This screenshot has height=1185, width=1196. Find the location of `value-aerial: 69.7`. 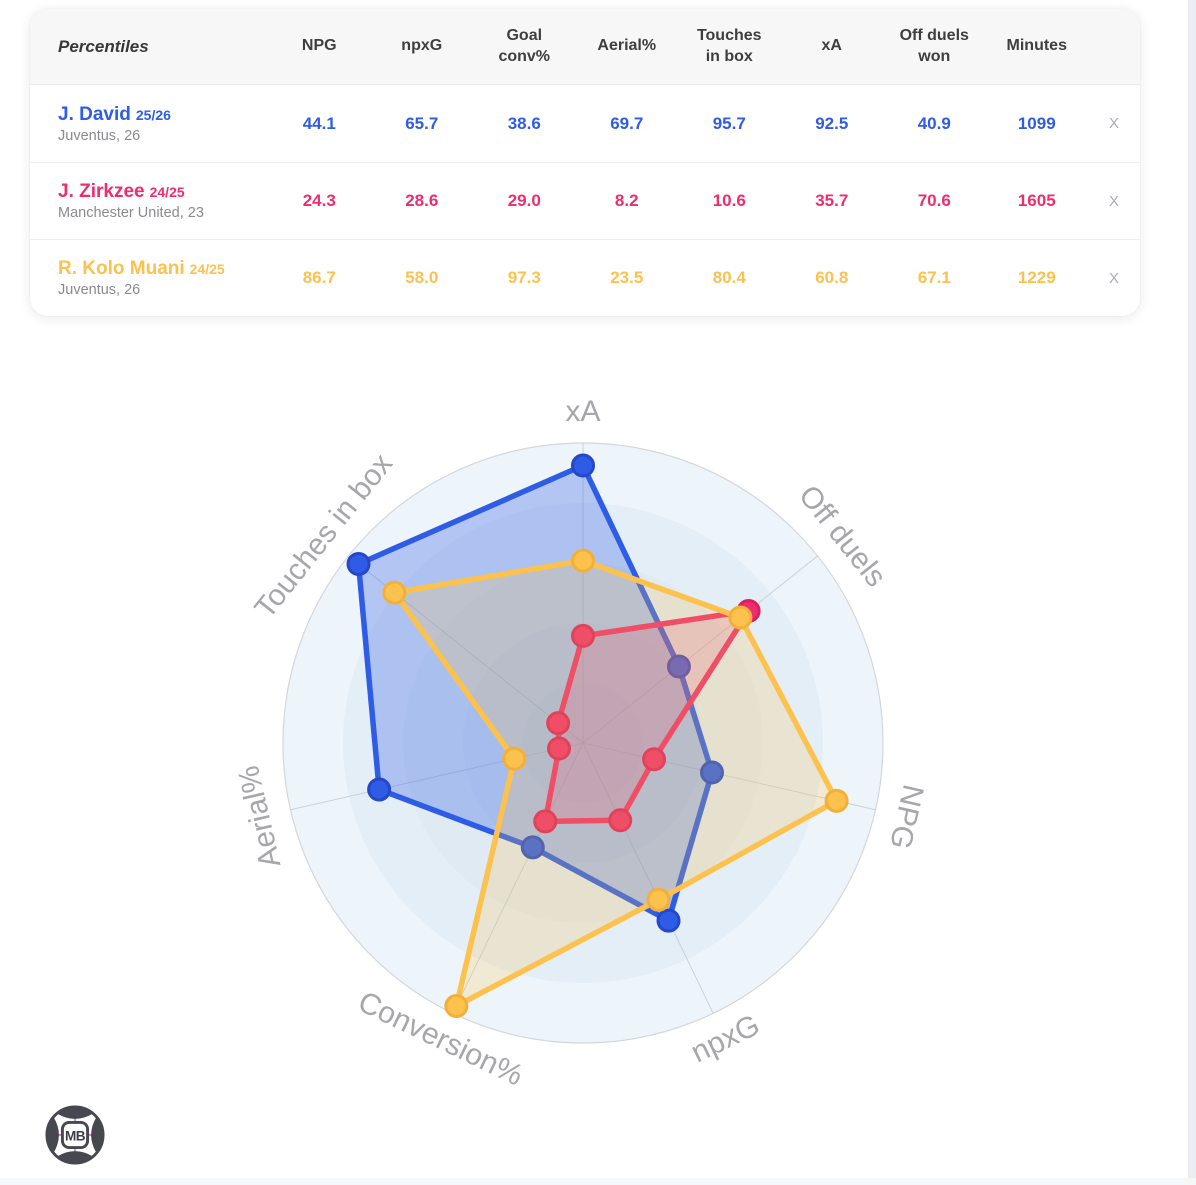

value-aerial: 69.7 is located at coordinates (627, 123).